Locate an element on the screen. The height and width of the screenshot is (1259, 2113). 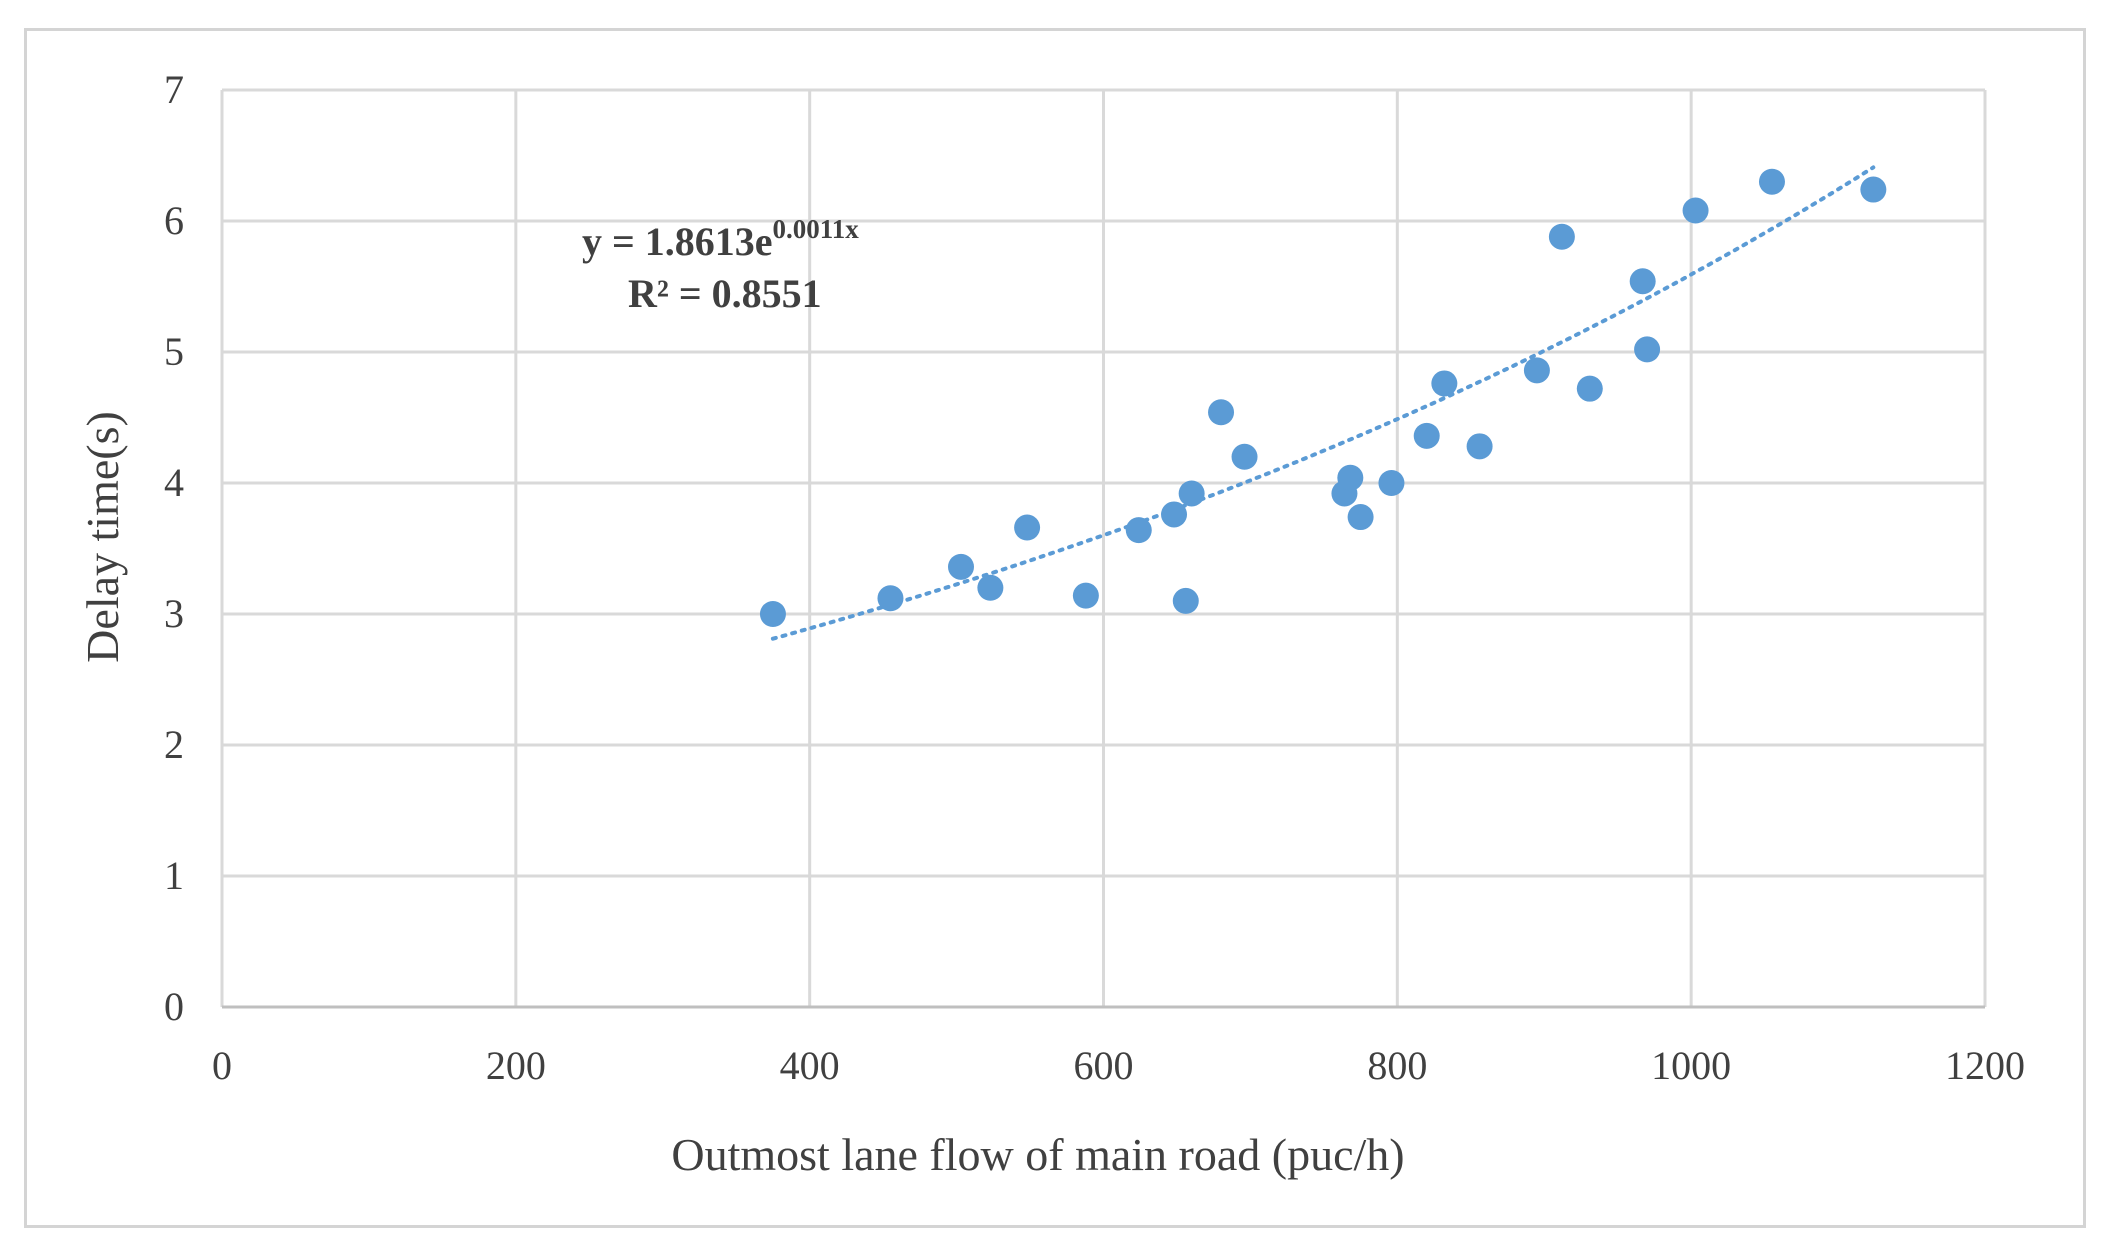
x-tick-label: 200 is located at coordinates (516, 1065).